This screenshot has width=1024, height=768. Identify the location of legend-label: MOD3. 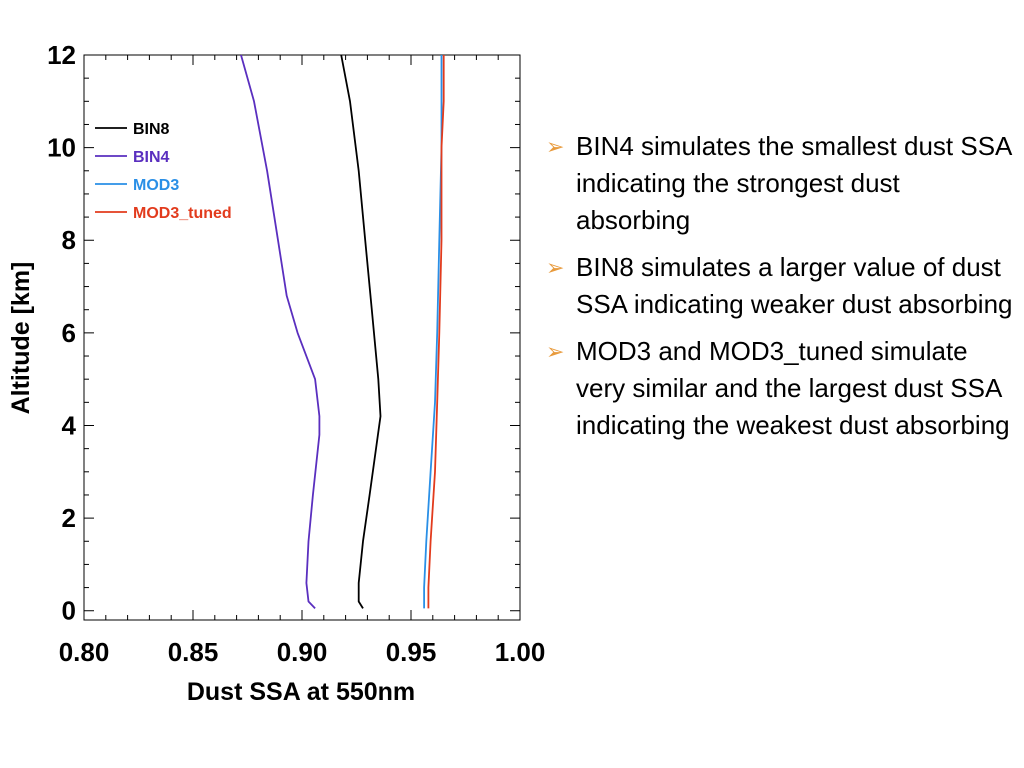
(156, 185).